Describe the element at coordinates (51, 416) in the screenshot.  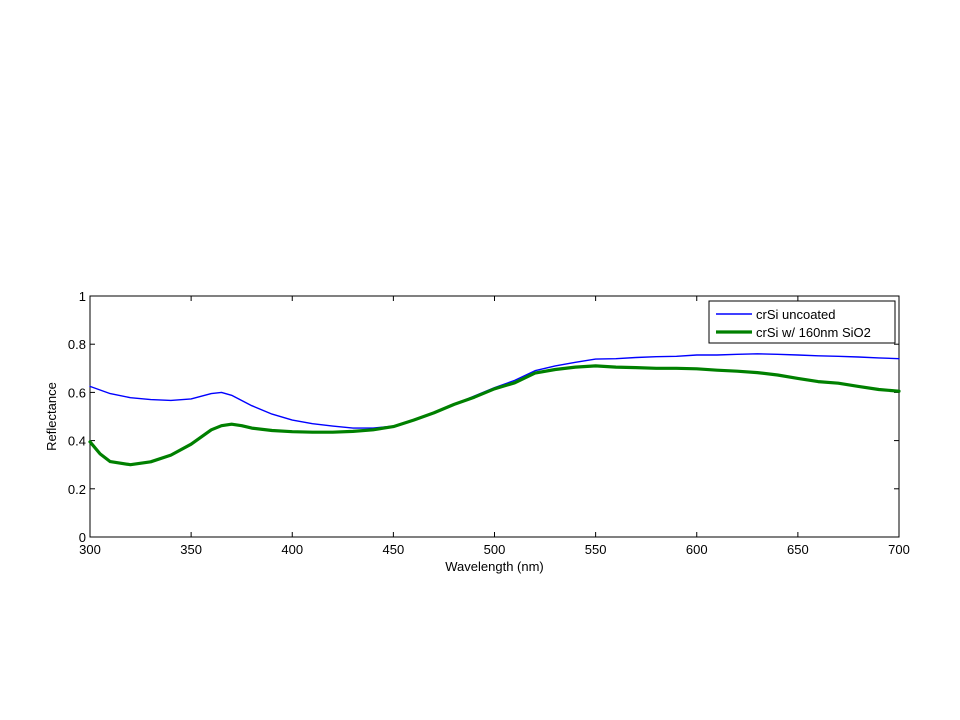
I see `y-axis-label: Reflectance` at that location.